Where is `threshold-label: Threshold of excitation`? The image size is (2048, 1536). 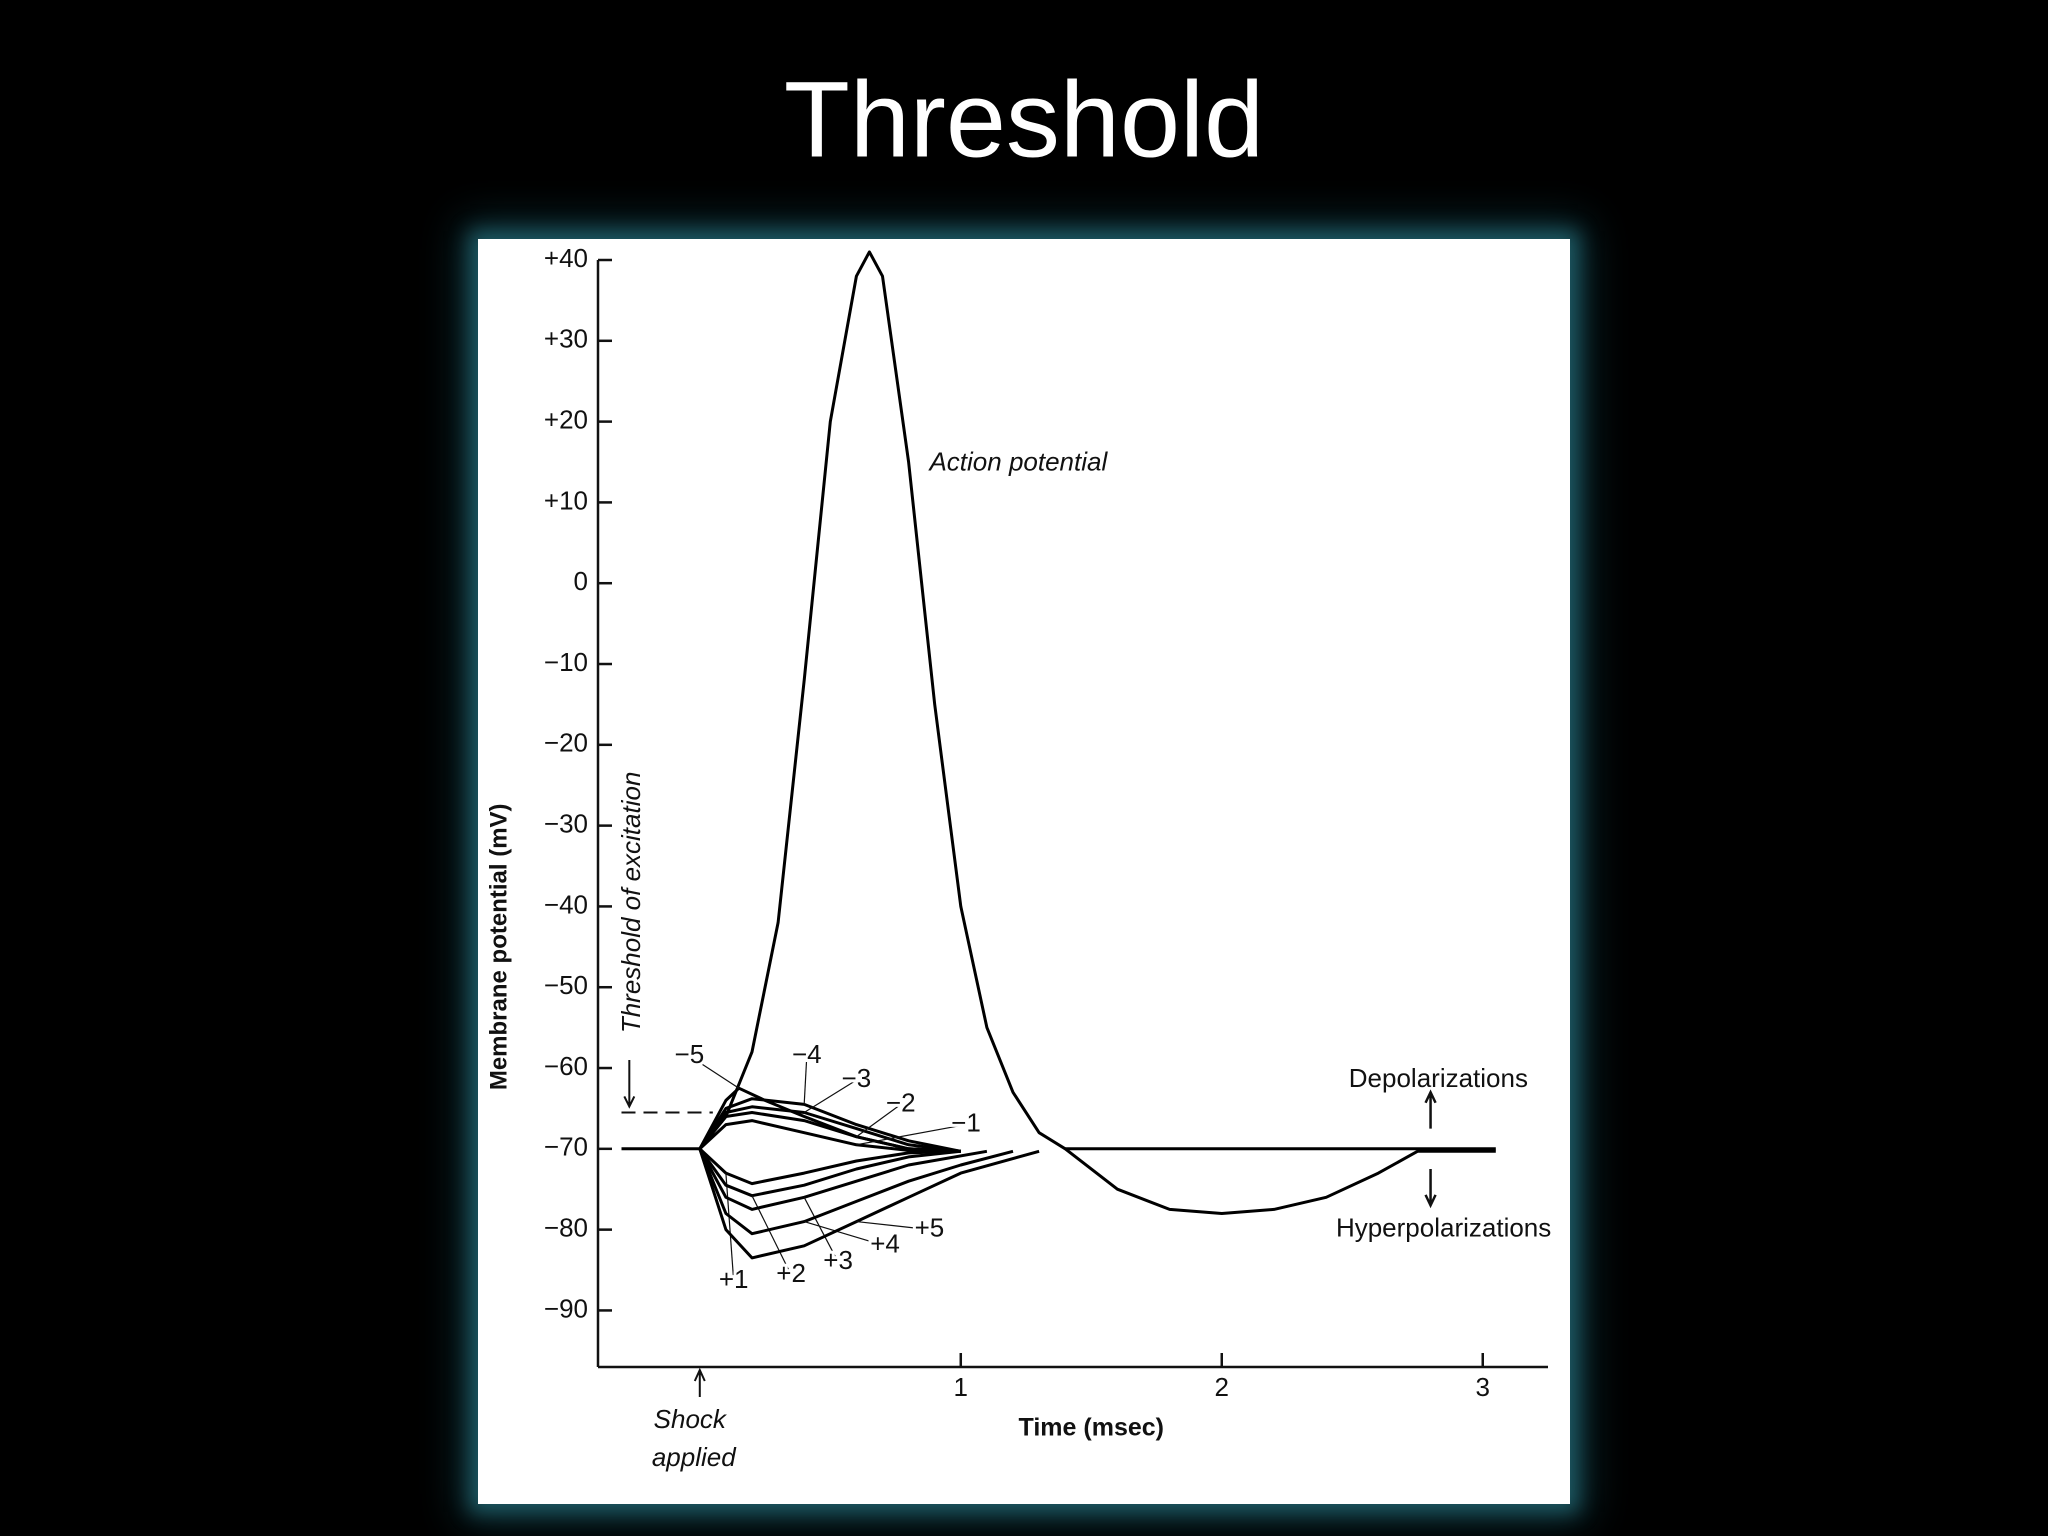 threshold-label: Threshold of excitation is located at coordinates (631, 903).